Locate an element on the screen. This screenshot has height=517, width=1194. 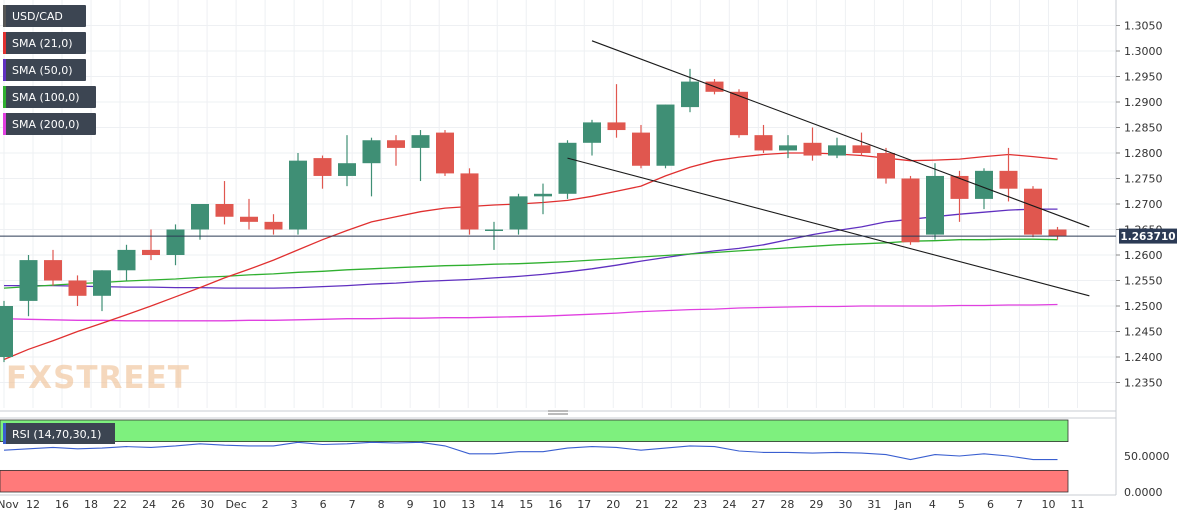
date-tick-label: 3 is located at coordinates (294, 504).